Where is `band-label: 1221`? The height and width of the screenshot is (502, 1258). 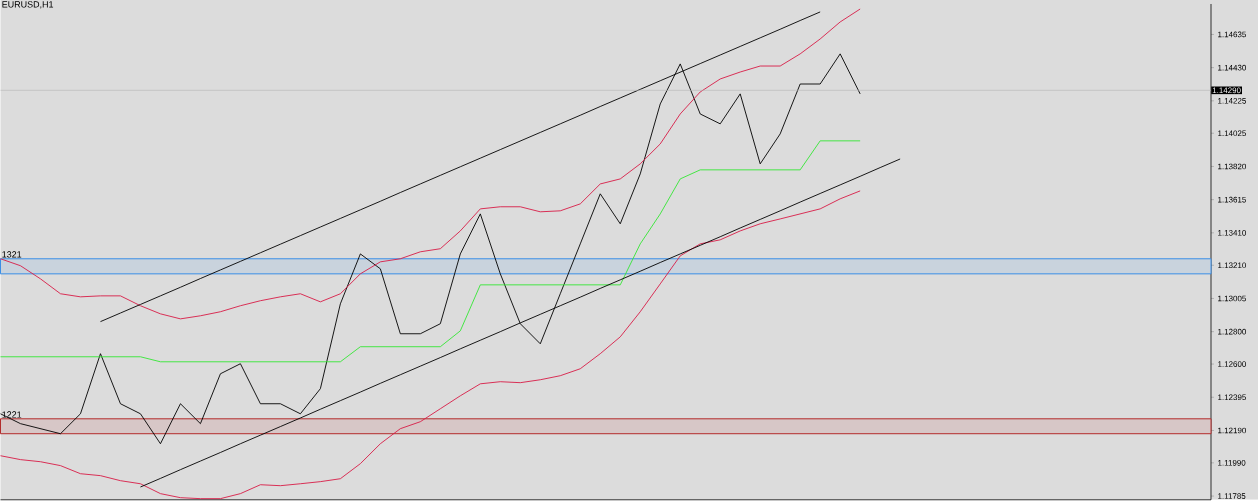
band-label: 1221 is located at coordinates (12, 414).